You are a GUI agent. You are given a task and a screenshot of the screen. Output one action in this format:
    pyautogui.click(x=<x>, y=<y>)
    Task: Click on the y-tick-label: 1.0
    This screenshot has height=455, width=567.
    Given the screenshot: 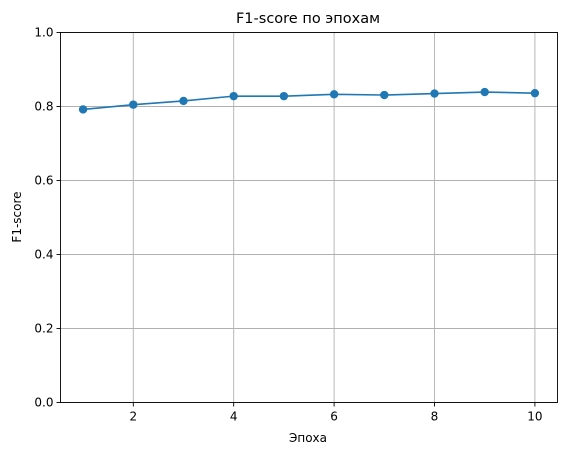 What is the action you would take?
    pyautogui.click(x=43, y=33)
    